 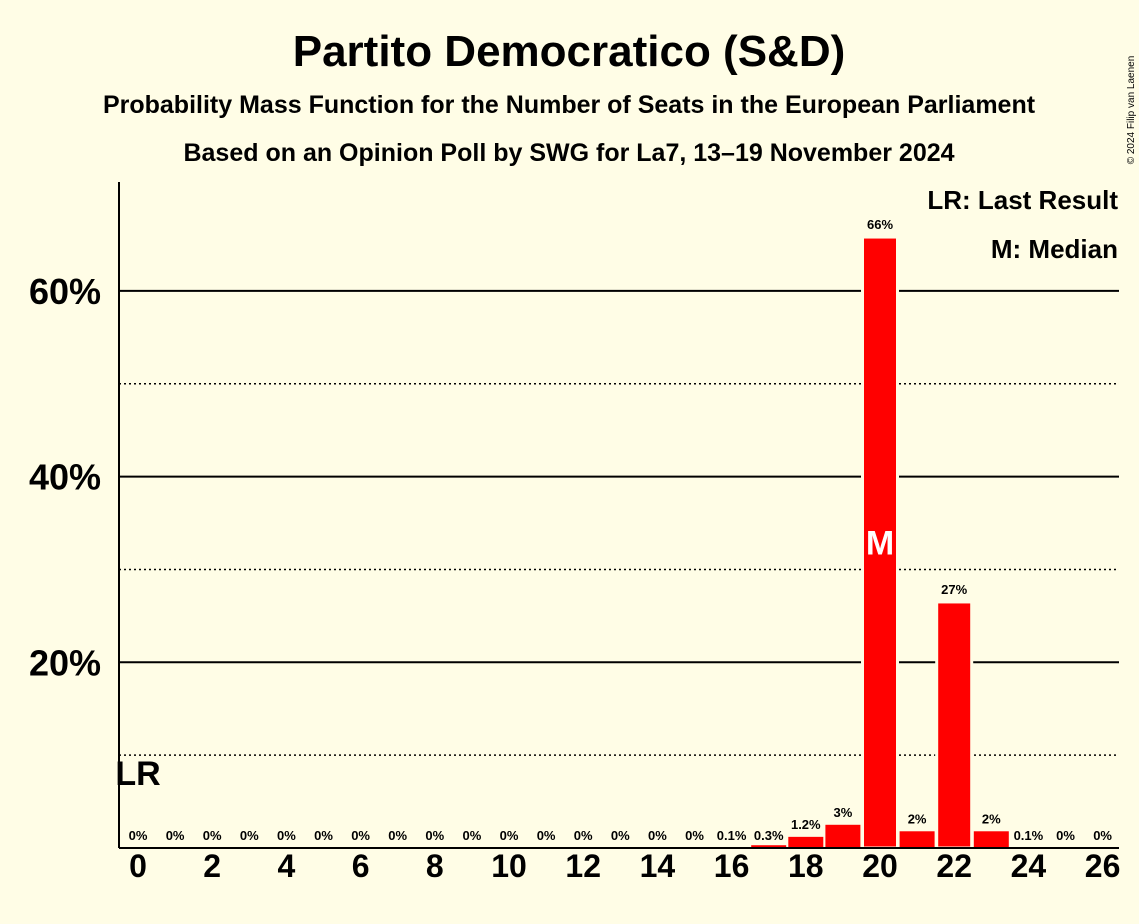 What do you see at coordinates (65, 291) in the screenshot?
I see `y-tick-label-60: 60%` at bounding box center [65, 291].